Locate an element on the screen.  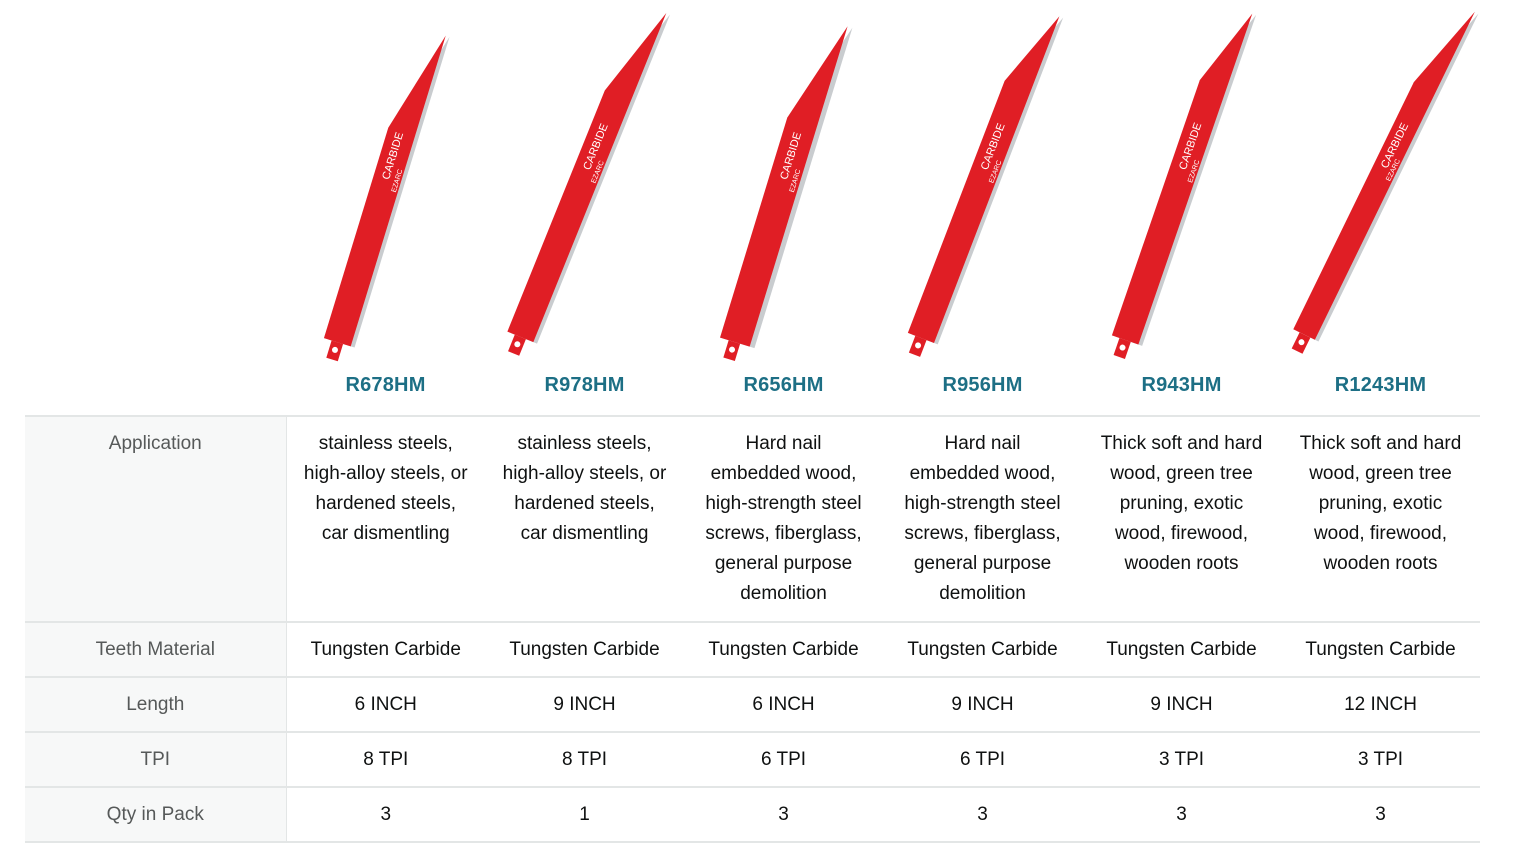
product-link-r956hm: R956HM is located at coordinates (982, 385).